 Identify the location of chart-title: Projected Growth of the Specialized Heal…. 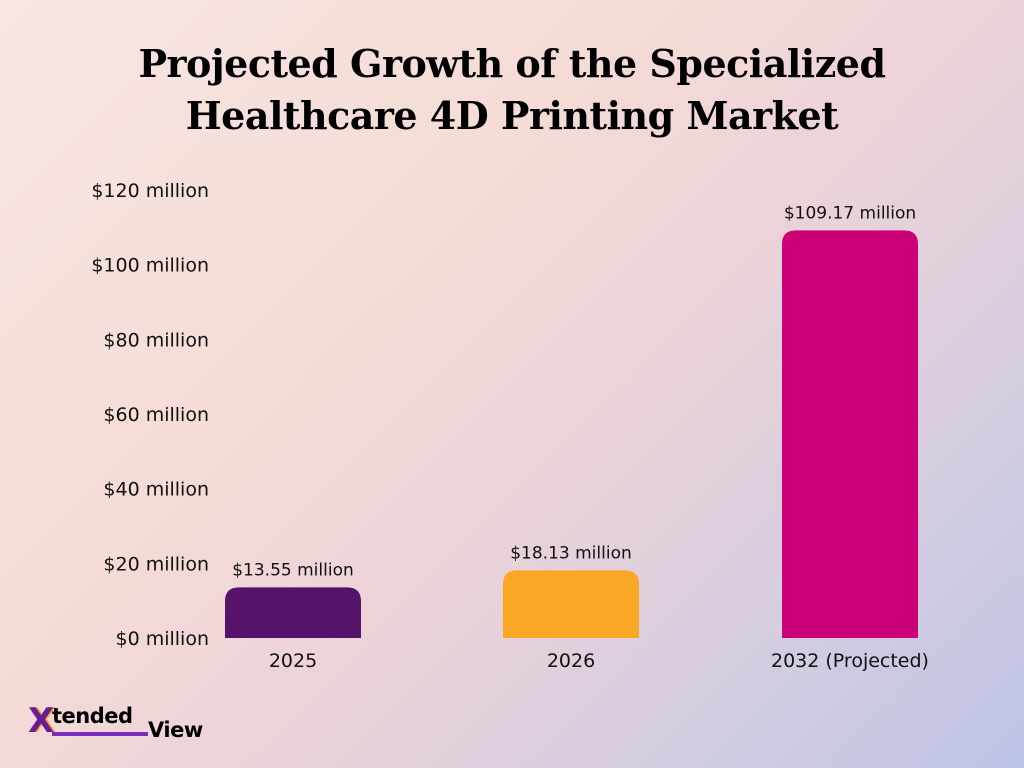
(512, 90).